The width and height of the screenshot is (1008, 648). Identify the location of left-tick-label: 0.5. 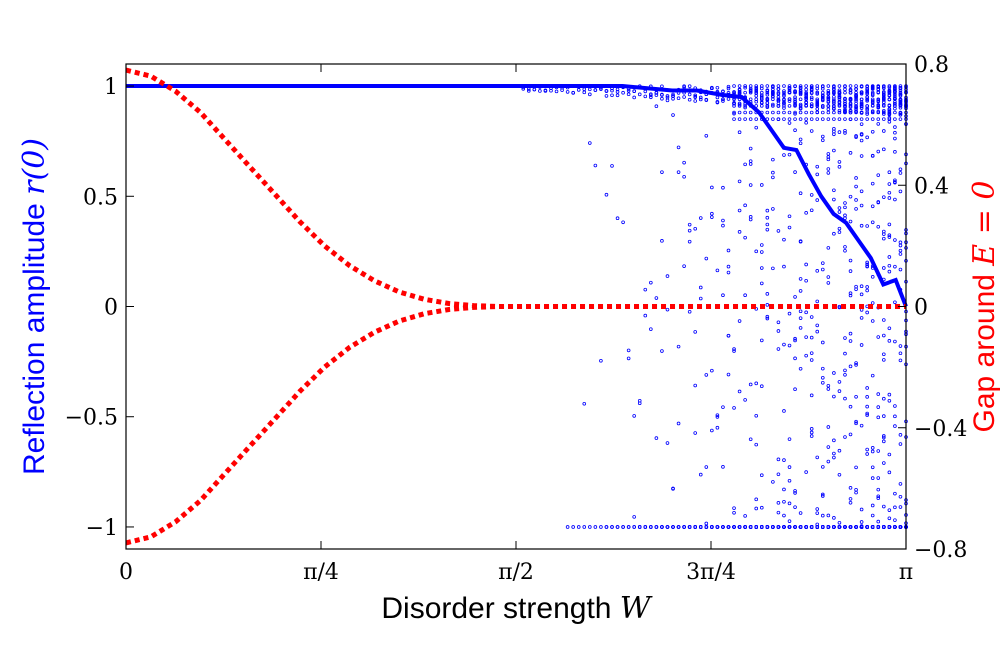
(100, 197).